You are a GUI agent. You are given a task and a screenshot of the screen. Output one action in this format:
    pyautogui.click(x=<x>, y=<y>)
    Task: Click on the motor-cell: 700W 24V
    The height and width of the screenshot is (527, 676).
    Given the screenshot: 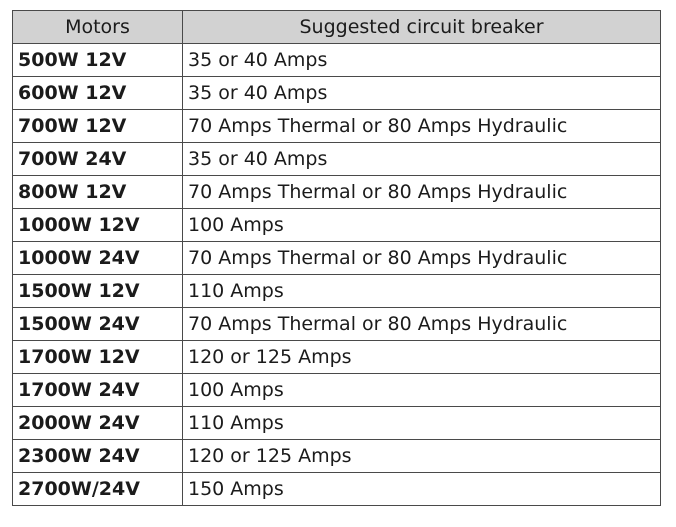 What is the action you would take?
    pyautogui.click(x=97, y=159)
    